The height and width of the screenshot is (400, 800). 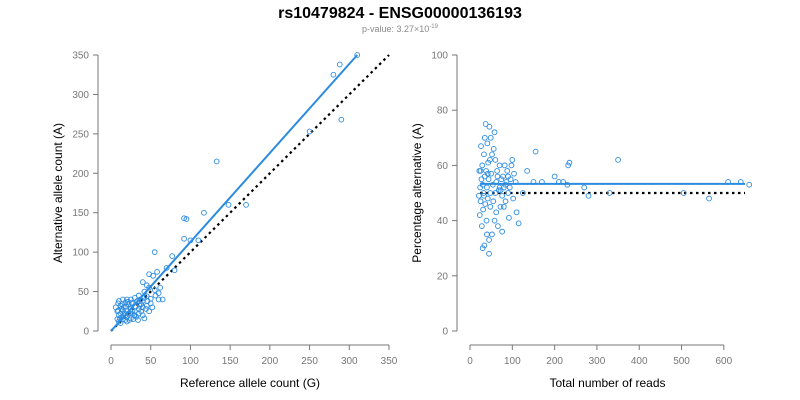 What do you see at coordinates (230, 361) in the screenshot?
I see `x-tick-label: 150` at bounding box center [230, 361].